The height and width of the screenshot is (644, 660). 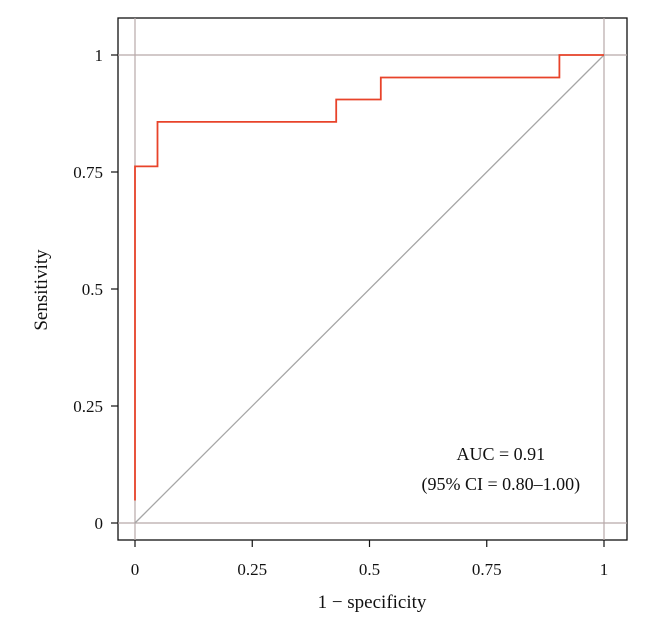 What do you see at coordinates (135, 569) in the screenshot?
I see `x-tick-label-0: 0` at bounding box center [135, 569].